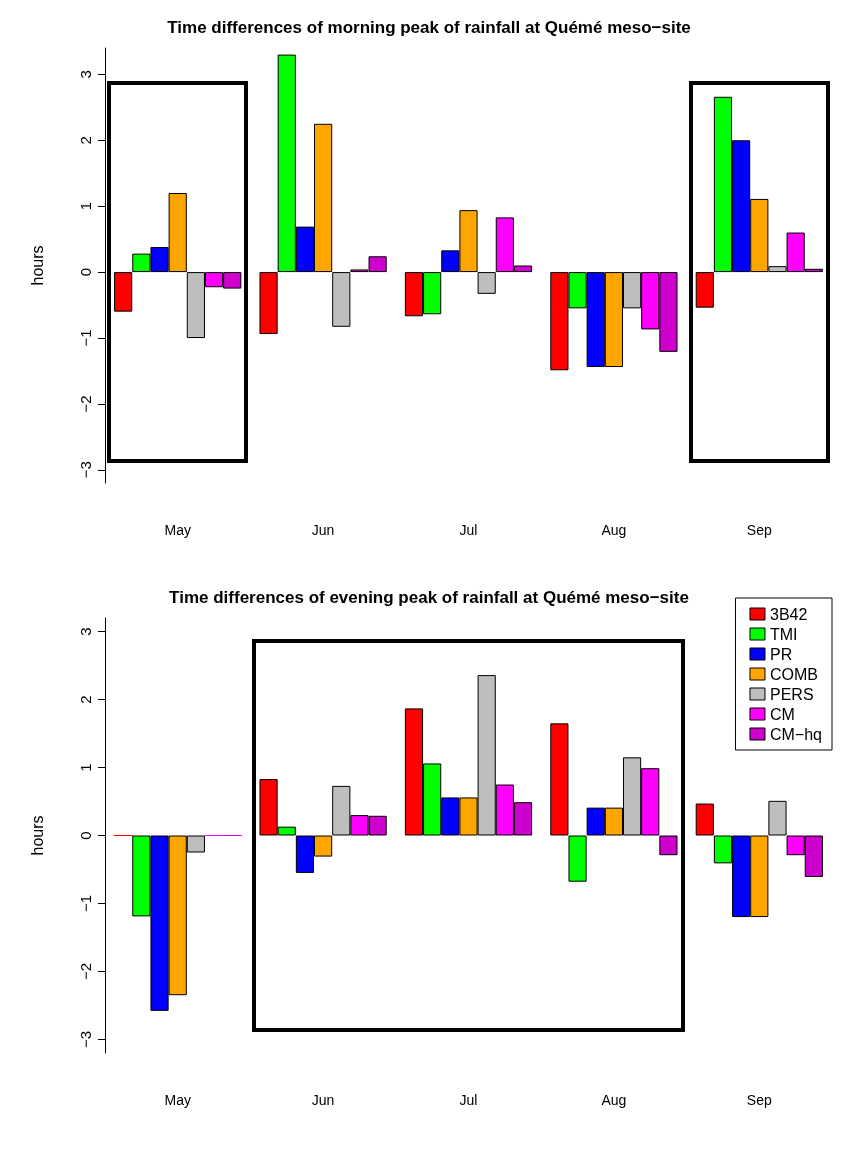  Describe the element at coordinates (782, 714) in the screenshot. I see `legend-label: CM` at that location.